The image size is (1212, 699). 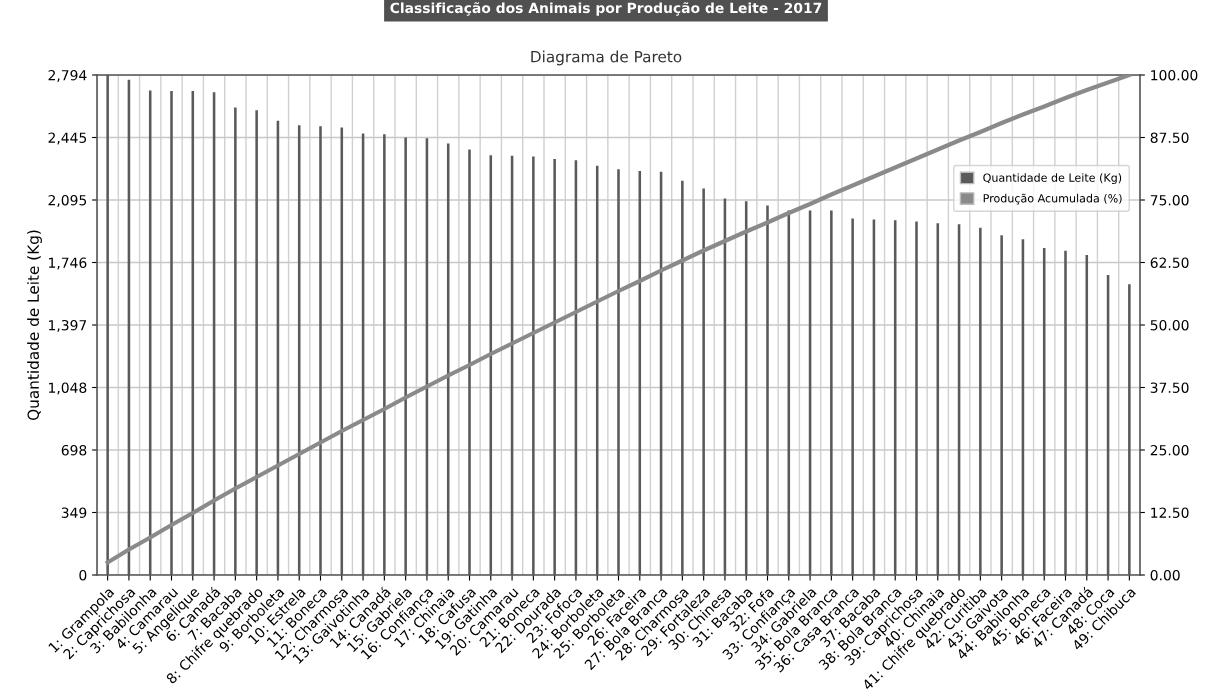 I want to click on y2-tick-label: 87.50, so click(x=1169, y=137).